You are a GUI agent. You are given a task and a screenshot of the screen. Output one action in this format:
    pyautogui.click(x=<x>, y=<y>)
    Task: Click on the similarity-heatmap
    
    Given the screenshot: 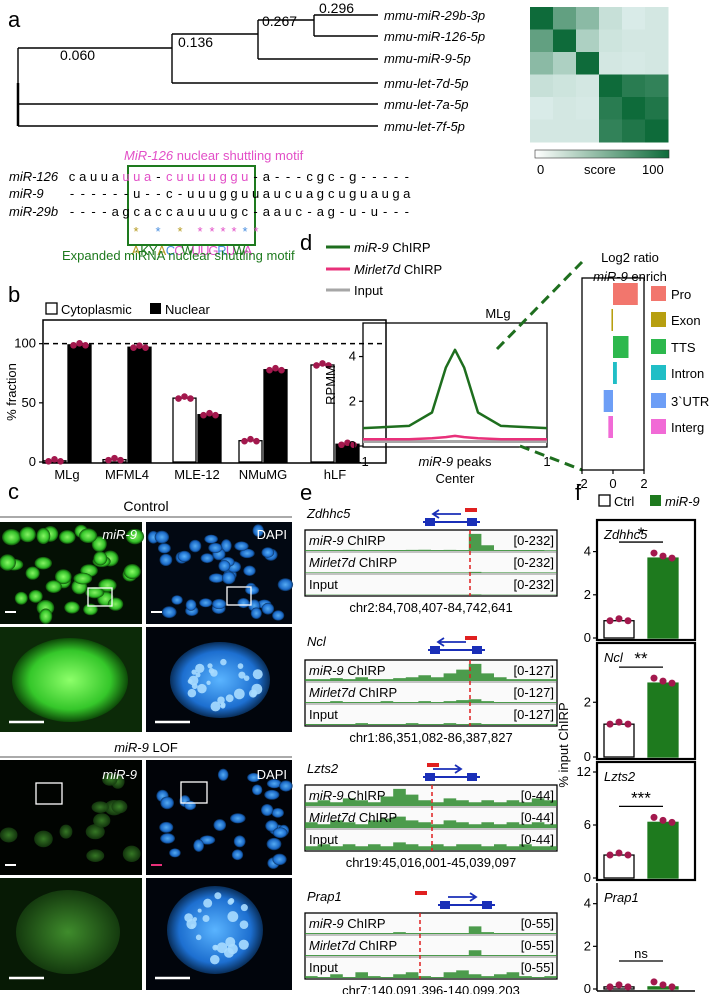 What is the action you would take?
    pyautogui.click(x=599, y=75)
    